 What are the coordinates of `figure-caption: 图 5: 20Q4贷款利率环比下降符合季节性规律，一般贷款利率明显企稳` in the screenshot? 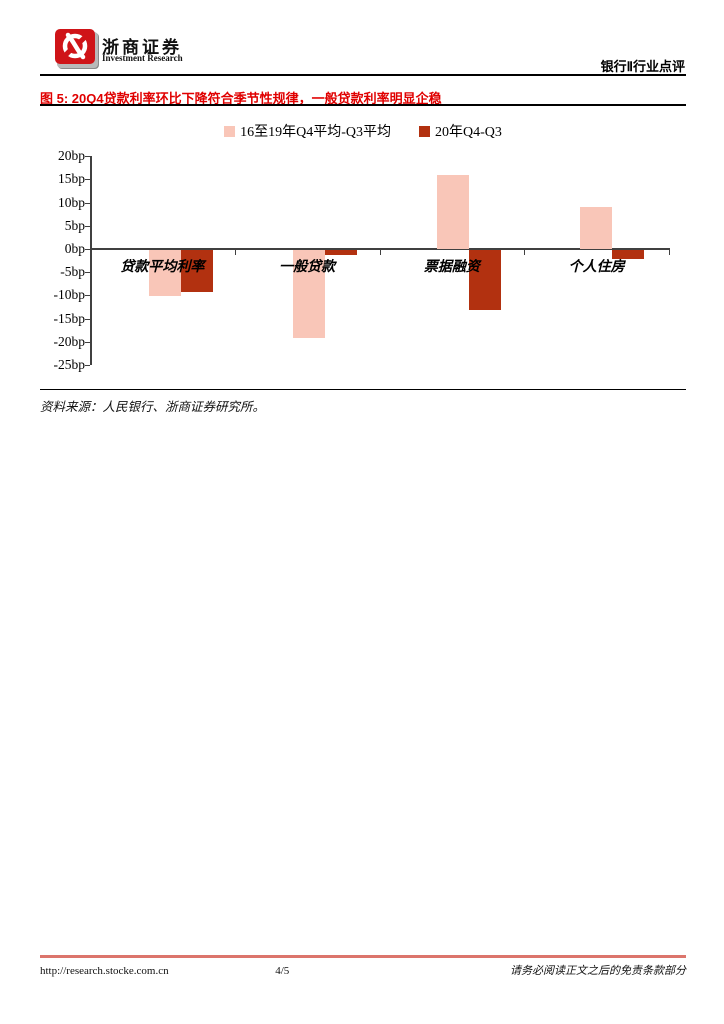 It's located at (241, 98).